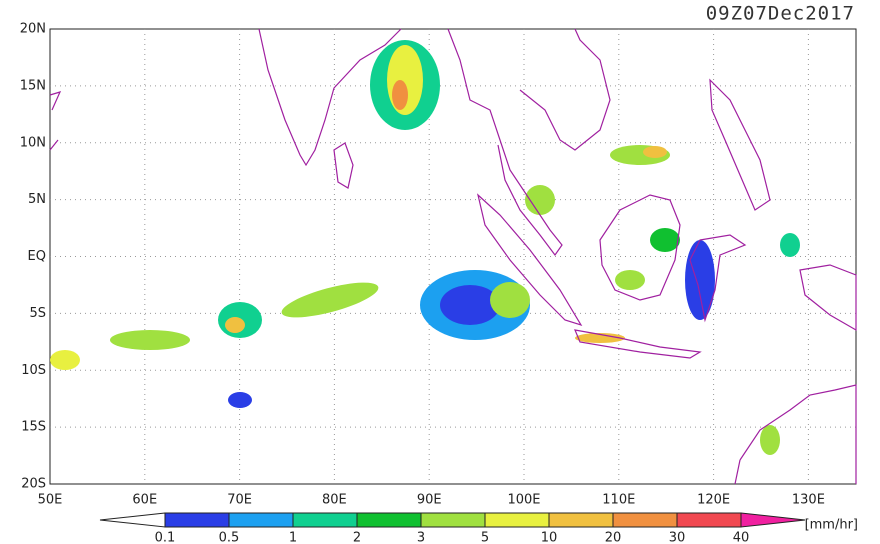 Image resolution: width=880 pixels, height=544 pixels. I want to click on lat-label: 5S, so click(37, 313).